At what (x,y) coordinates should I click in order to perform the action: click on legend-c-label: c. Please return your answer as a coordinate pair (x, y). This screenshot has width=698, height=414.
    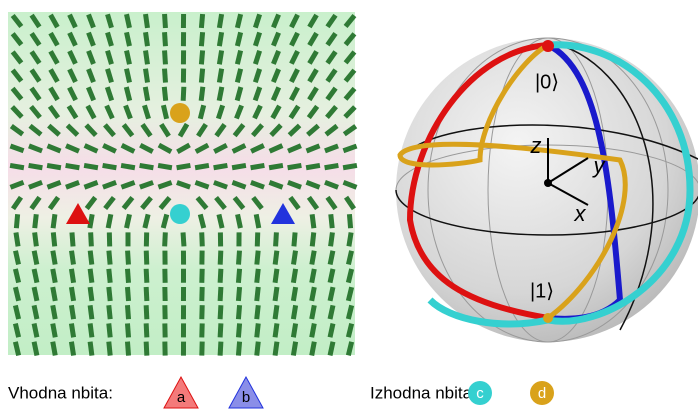
    Looking at the image, I should click on (480, 393).